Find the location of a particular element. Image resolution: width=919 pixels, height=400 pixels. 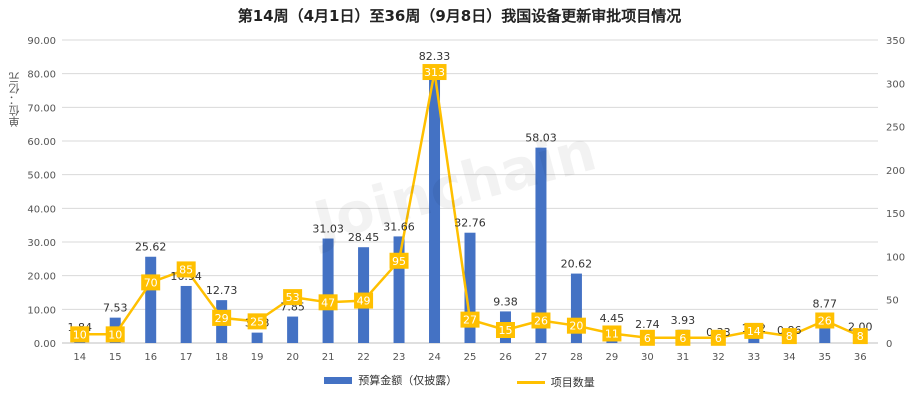

x-tick-label: 31 is located at coordinates (683, 357).